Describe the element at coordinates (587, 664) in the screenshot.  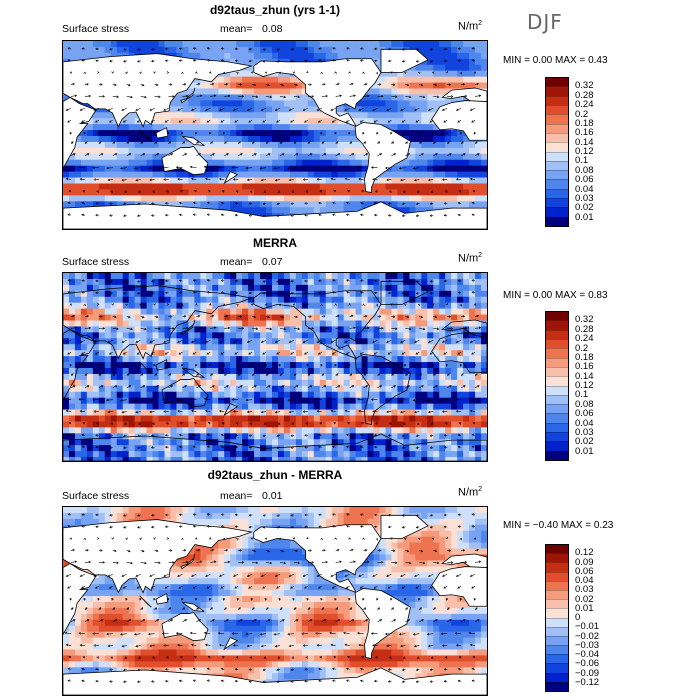
I see `colorbar-tick-label: −0.06` at that location.